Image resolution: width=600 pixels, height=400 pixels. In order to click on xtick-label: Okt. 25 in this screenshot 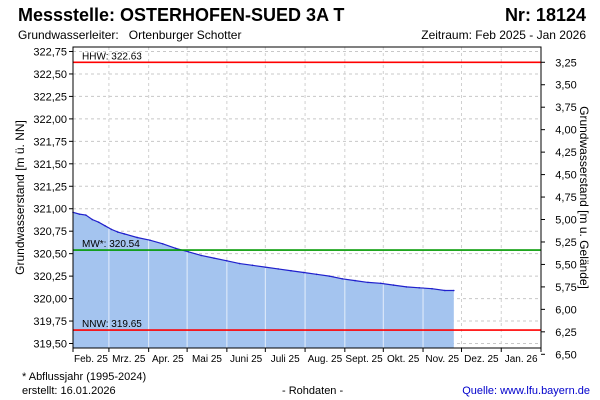, I will do `click(403, 359)`.